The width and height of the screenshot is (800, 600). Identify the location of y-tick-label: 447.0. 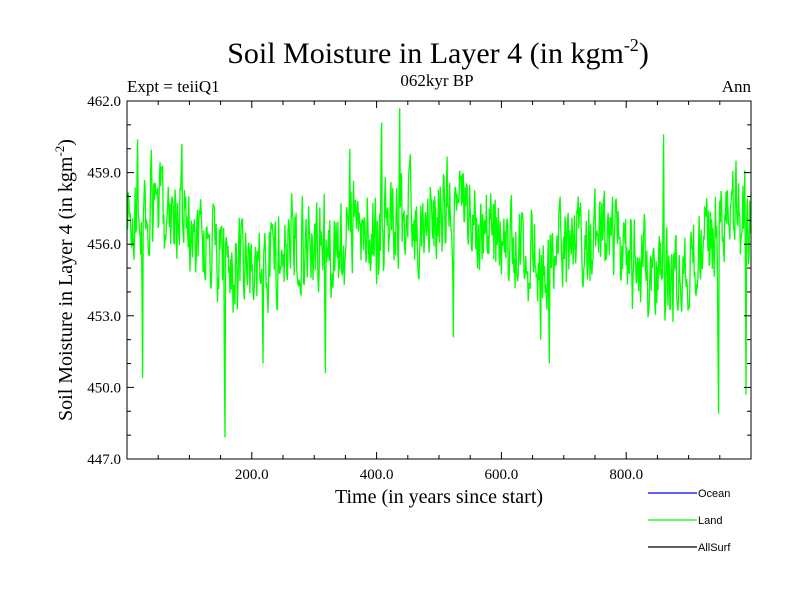
(104, 460).